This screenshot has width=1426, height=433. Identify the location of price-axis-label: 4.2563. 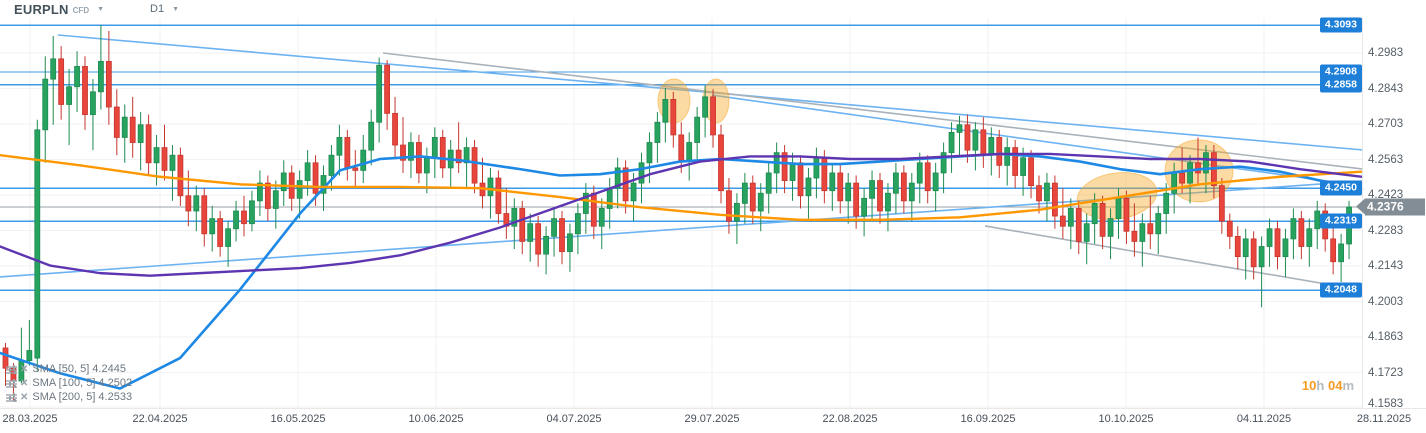
(1386, 159).